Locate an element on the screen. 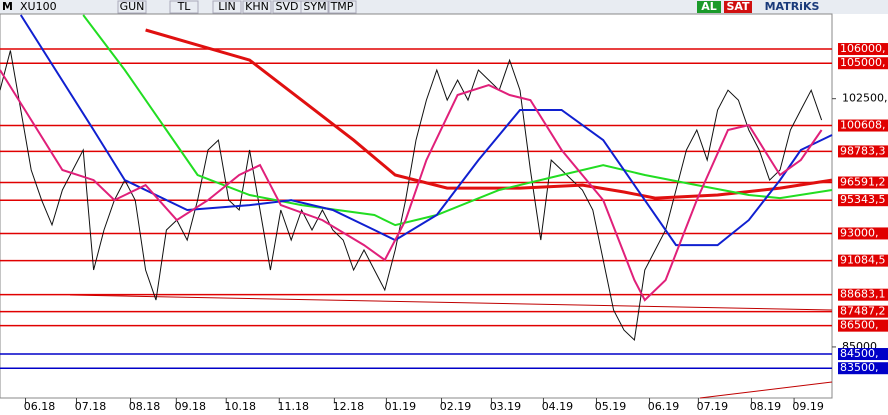 Image resolution: width=888 pixels, height=415 pixels. sell-button: SAT is located at coordinates (738, 6).